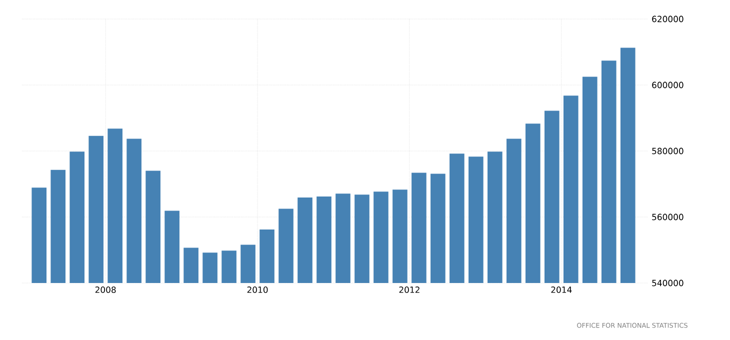  What do you see at coordinates (668, 283) in the screenshot?
I see `y-tick-label: 540000` at bounding box center [668, 283].